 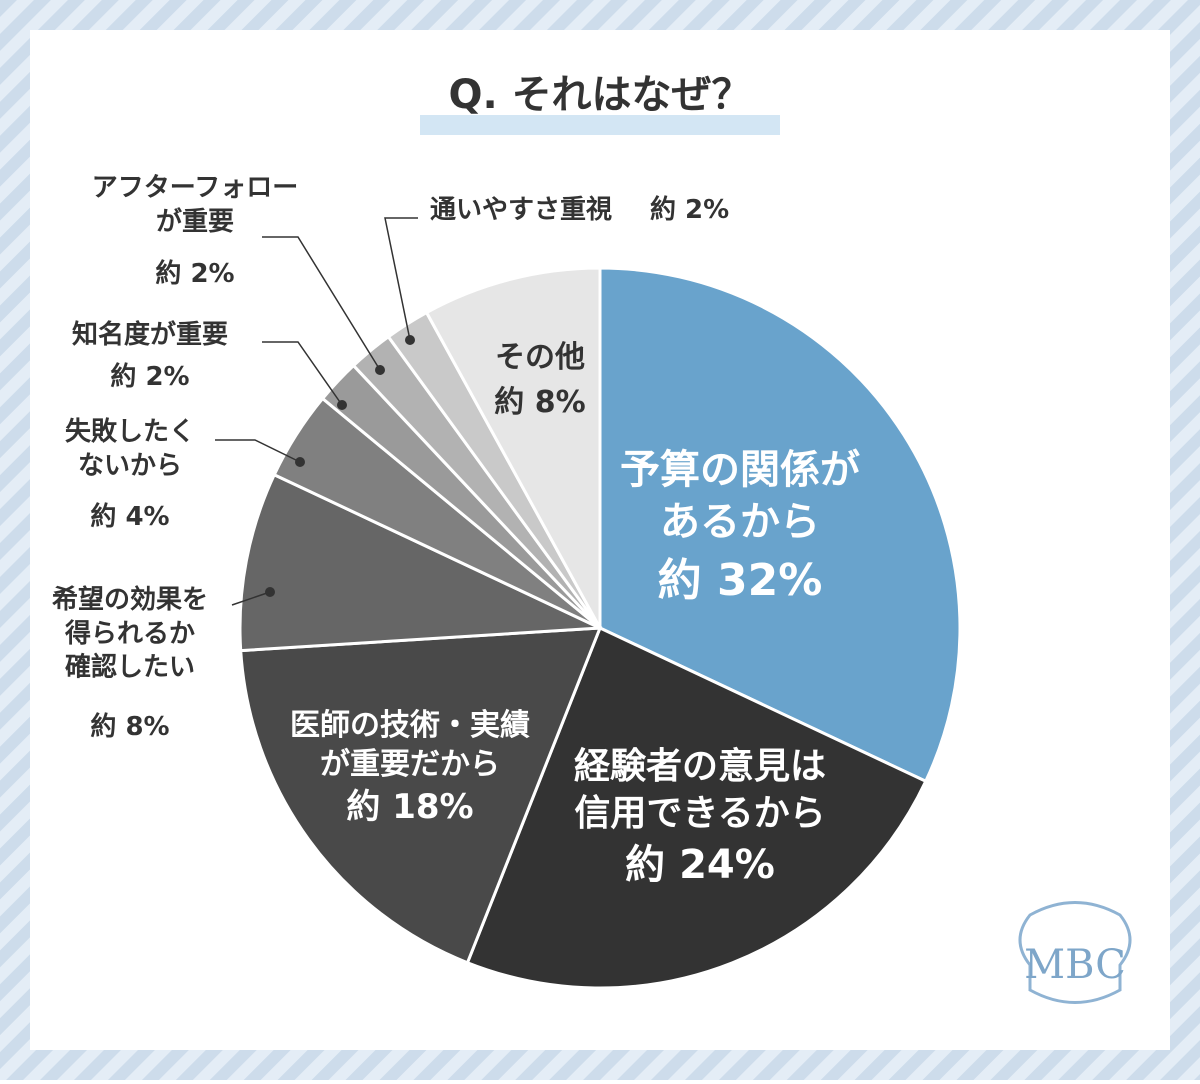 I want to click on slice-label: 知名度が重要, so click(x=150, y=334).